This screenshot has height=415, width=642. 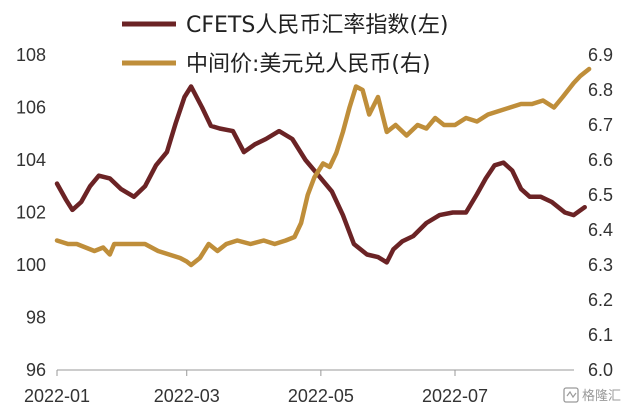 I want to click on watermark-logo-icon, so click(x=571, y=395).